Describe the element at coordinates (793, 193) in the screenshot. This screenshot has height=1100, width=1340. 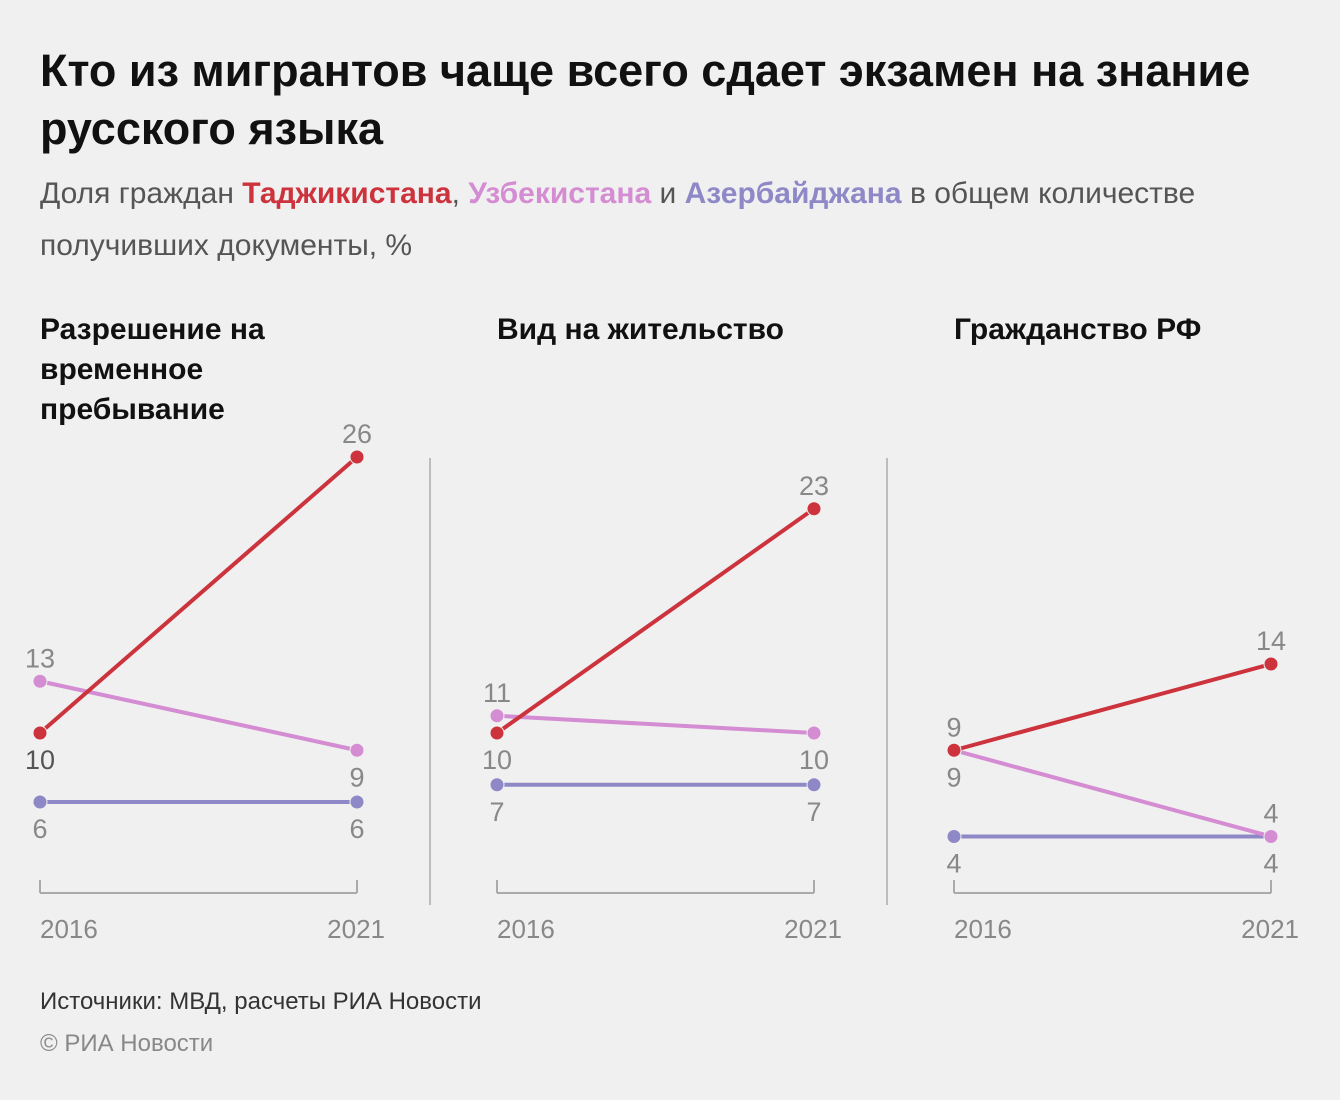
I see `legend-azerbaijan: Азербайджана` at that location.